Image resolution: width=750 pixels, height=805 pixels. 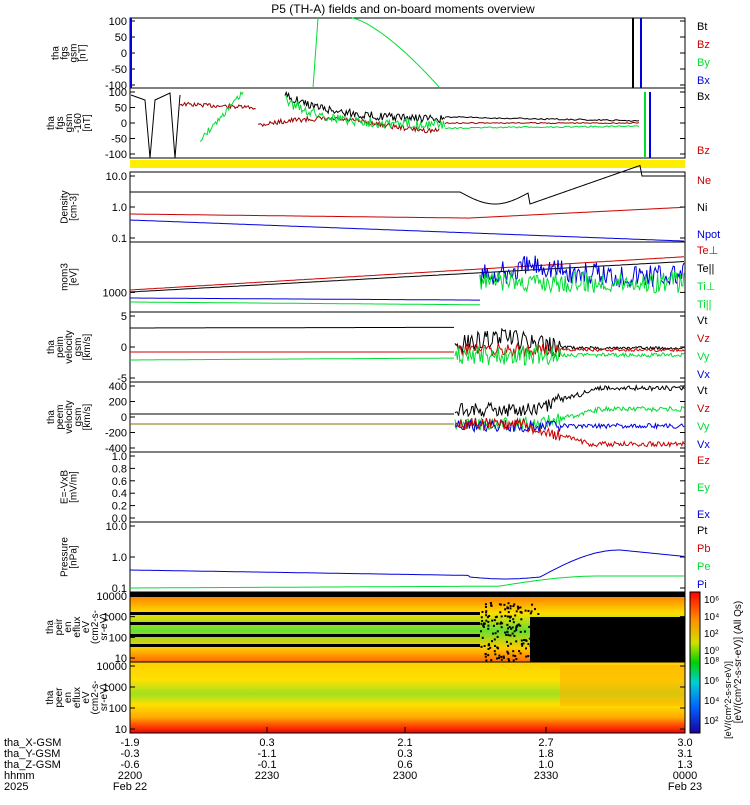 What do you see at coordinates (695, 662) in the screenshot?
I see `colorbar-scale` at bounding box center [695, 662].